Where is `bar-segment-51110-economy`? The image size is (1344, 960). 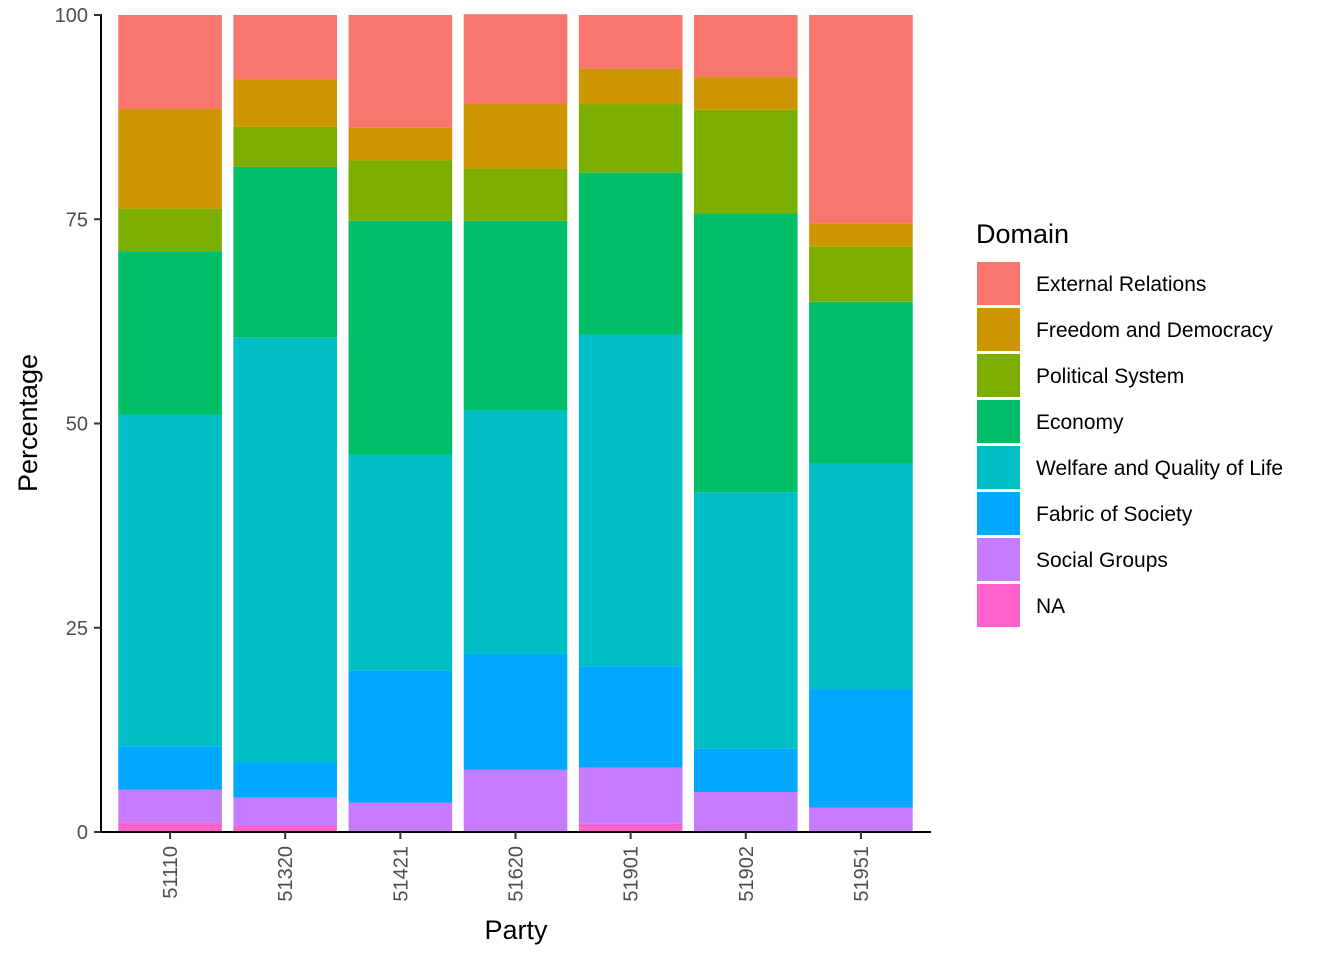 bar-segment-51110-economy is located at coordinates (170, 333).